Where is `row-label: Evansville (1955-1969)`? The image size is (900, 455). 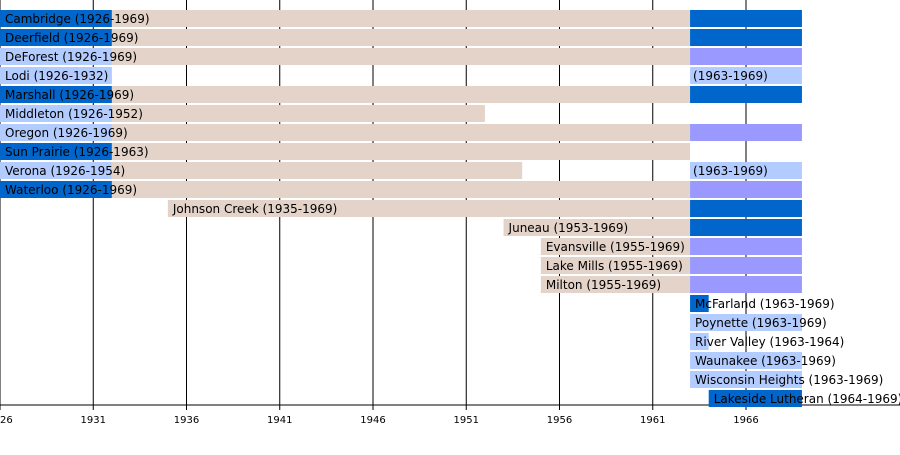
row-label: Evansville (1955-1969) is located at coordinates (615, 247).